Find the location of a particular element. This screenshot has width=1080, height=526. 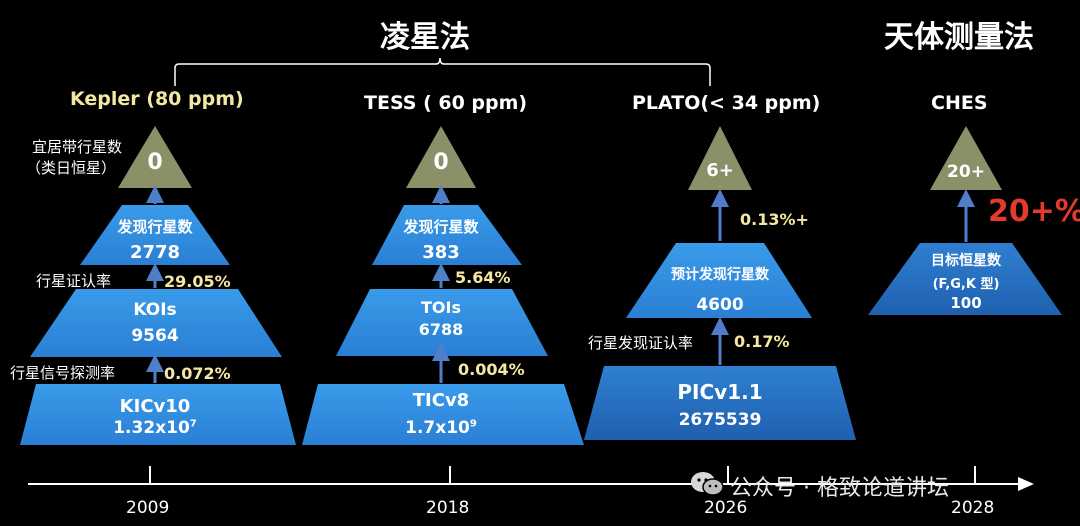

plato-catalog-value: 2675539 is located at coordinates (720, 420).